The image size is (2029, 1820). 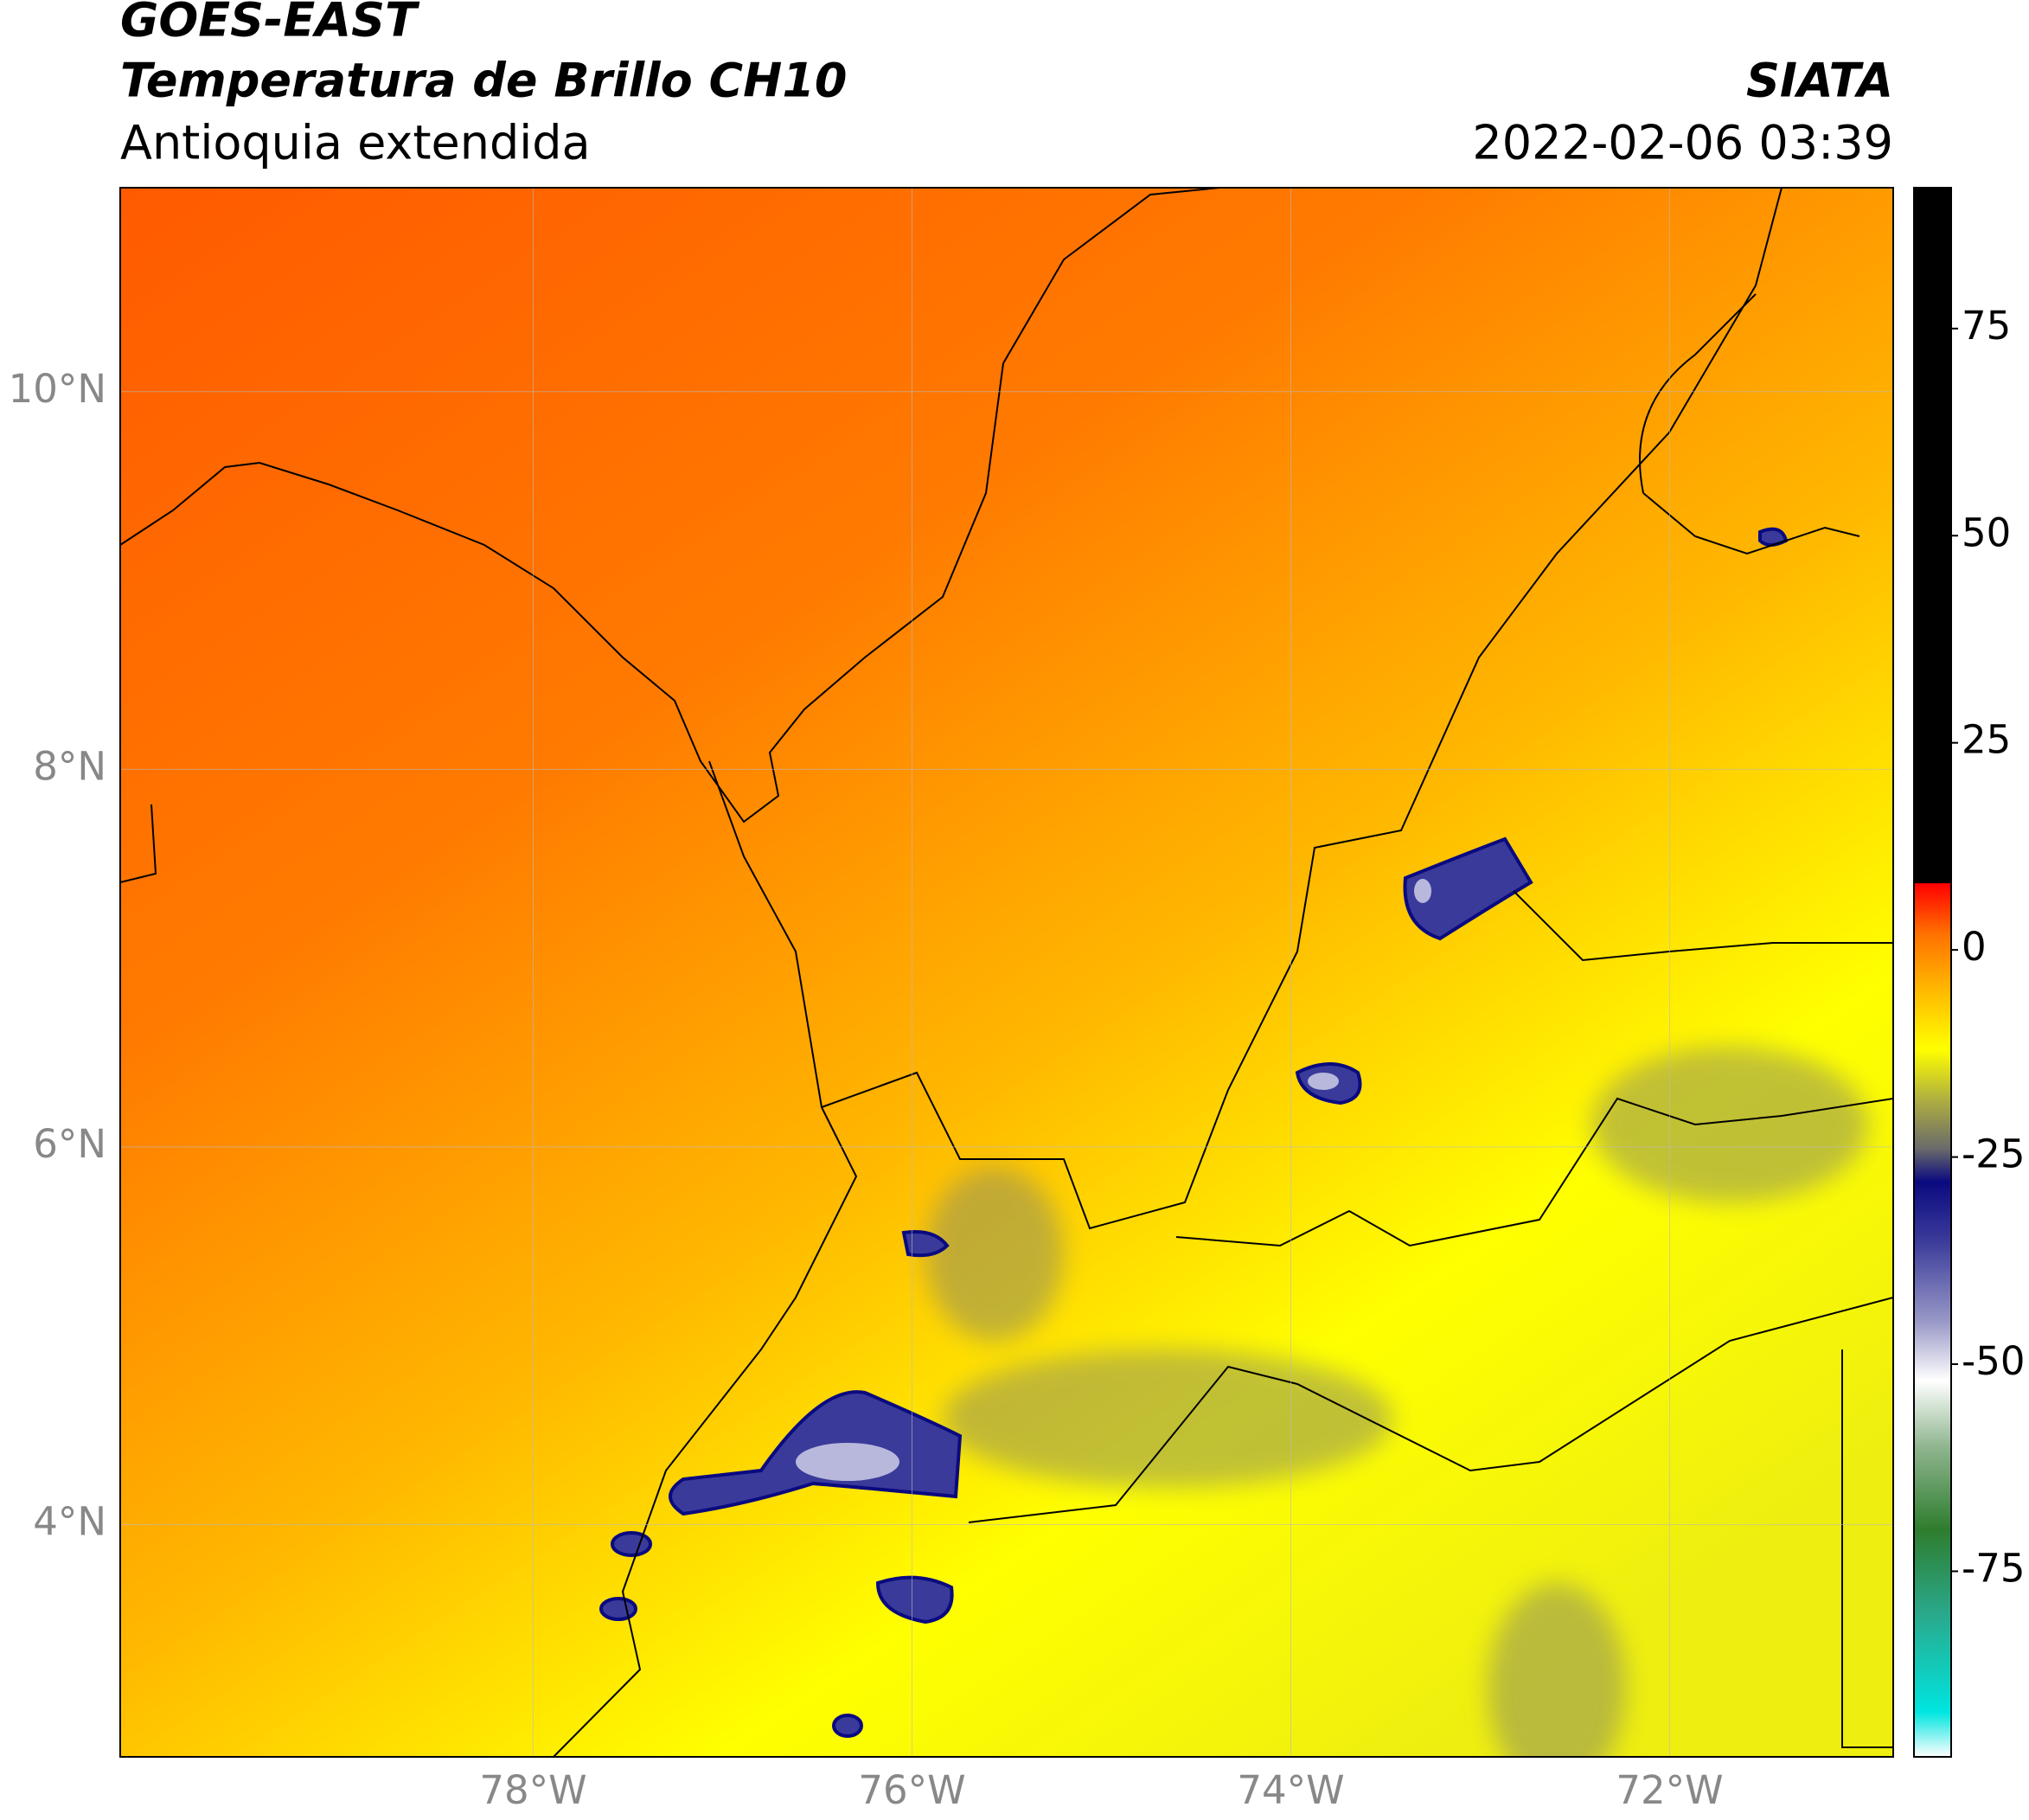 I want to click on x-tick-label: 72°W, so click(x=1669, y=1790).